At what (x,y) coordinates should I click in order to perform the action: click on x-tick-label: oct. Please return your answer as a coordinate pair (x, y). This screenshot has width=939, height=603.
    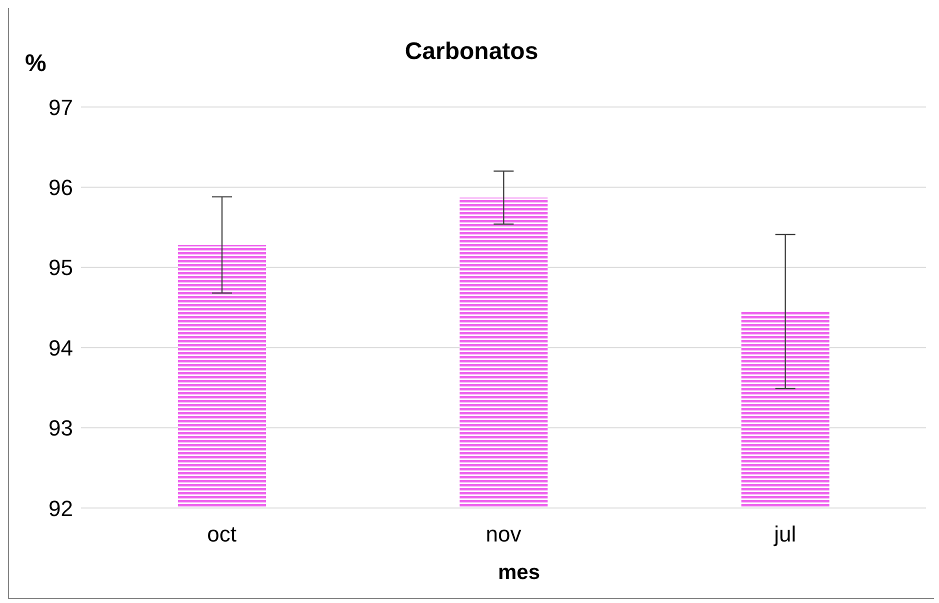
    Looking at the image, I should click on (222, 534).